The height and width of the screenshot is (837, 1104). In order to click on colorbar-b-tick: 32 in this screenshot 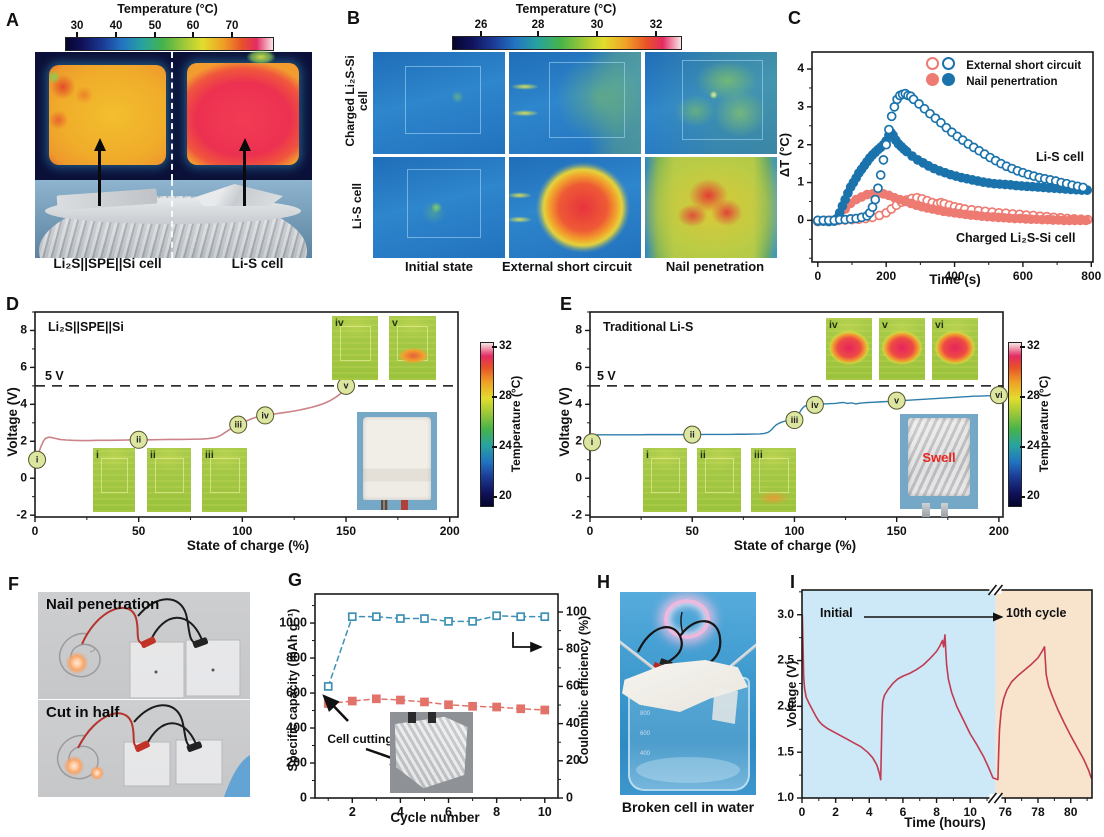, I will do `click(656, 25)`.